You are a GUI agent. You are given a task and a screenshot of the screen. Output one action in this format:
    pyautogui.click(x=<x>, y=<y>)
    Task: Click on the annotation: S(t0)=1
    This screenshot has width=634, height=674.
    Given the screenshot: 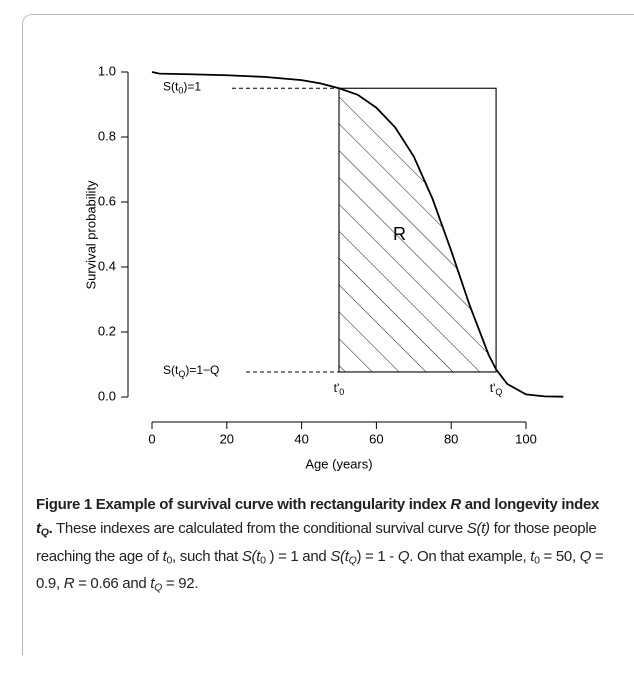 What is the action you would take?
    pyautogui.click(x=182, y=87)
    